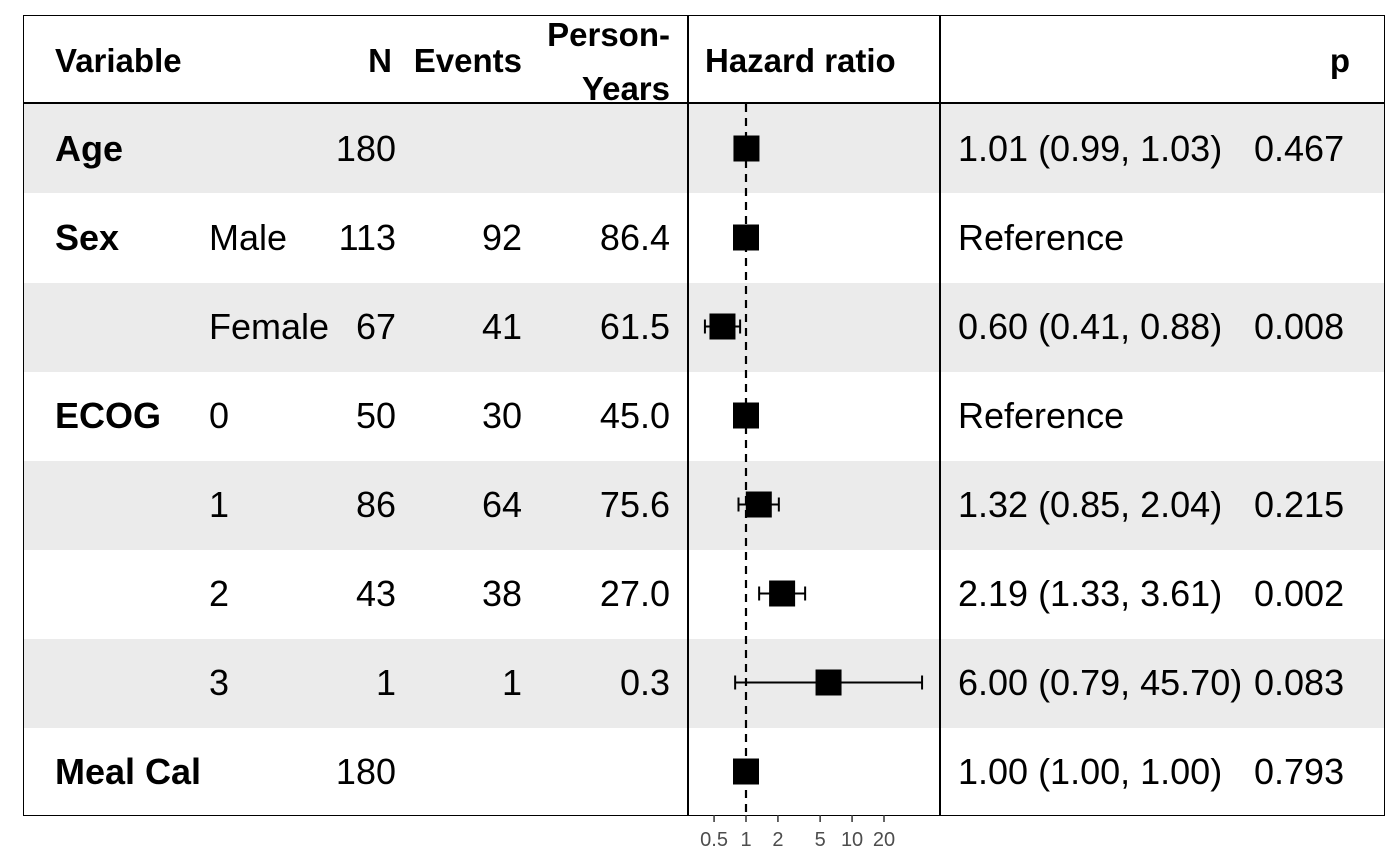  I want to click on cell-level: Female, so click(269, 326).